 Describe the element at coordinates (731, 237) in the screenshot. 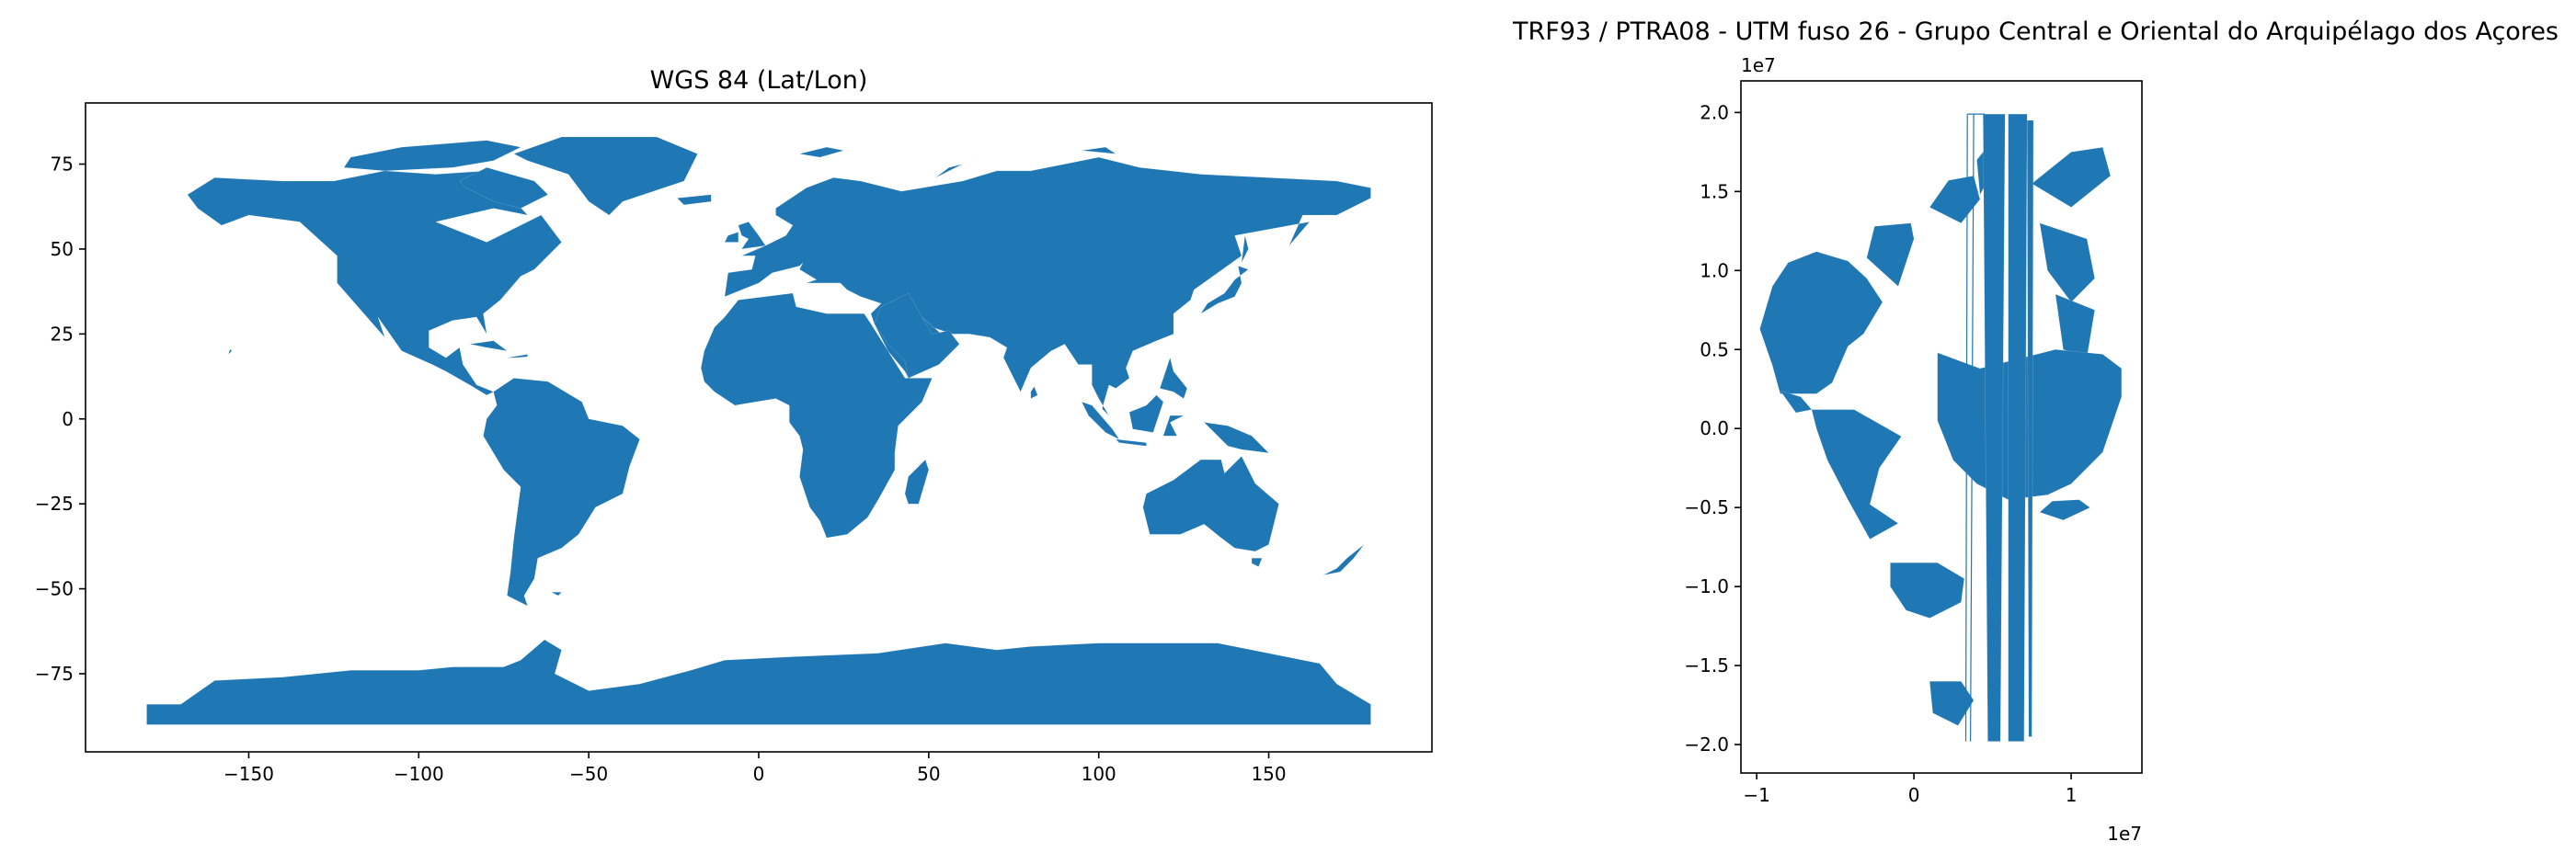

I see `landmass-ireland` at that location.